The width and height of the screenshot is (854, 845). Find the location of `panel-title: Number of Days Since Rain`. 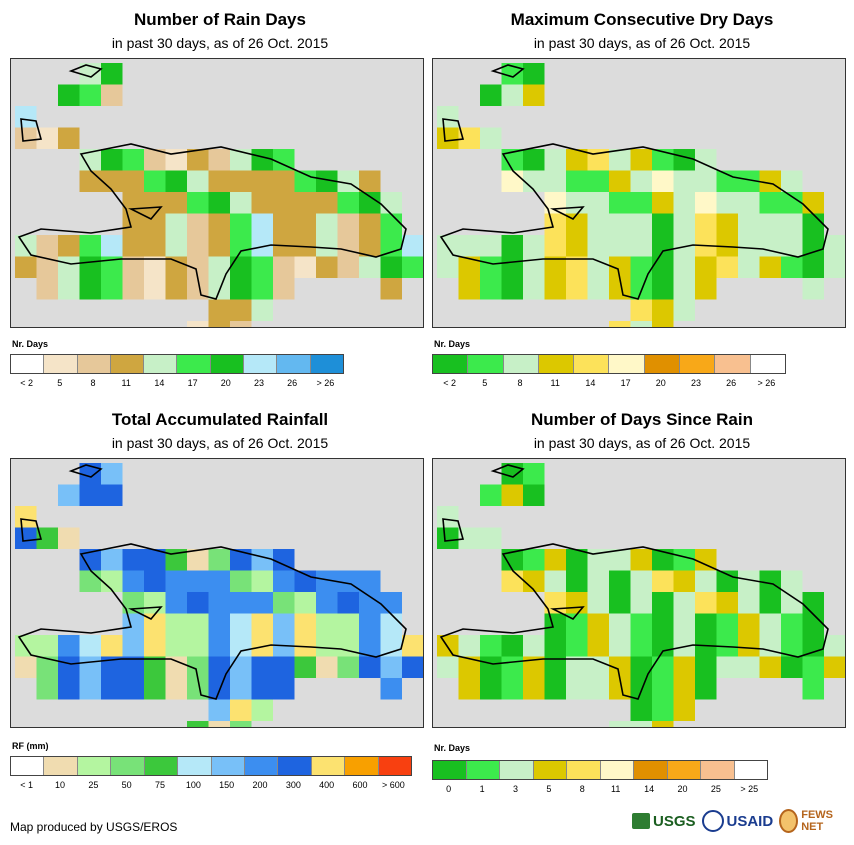

panel-title: Number of Days Since Rain is located at coordinates (641, 419).